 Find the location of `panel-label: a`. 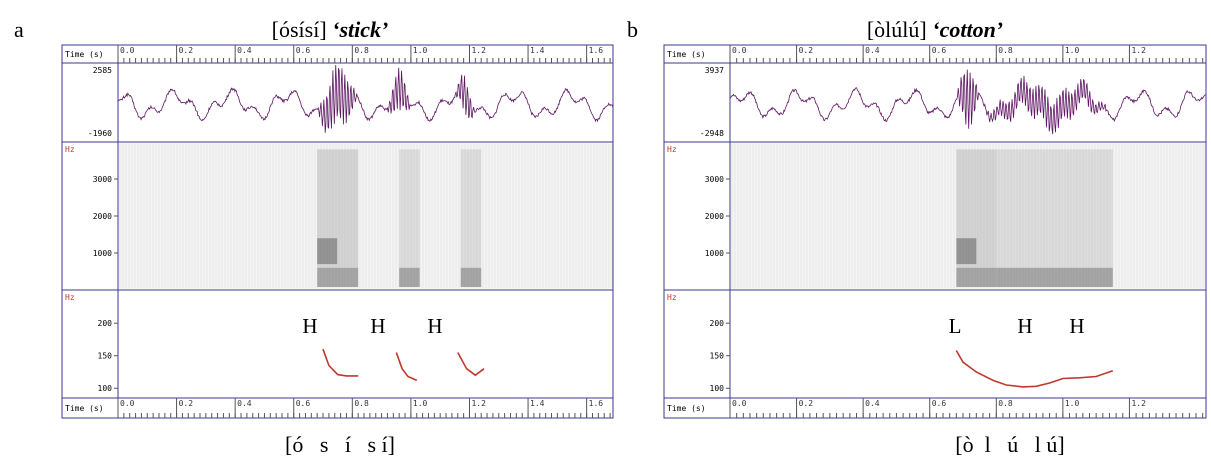

panel-label: a is located at coordinates (19, 29).